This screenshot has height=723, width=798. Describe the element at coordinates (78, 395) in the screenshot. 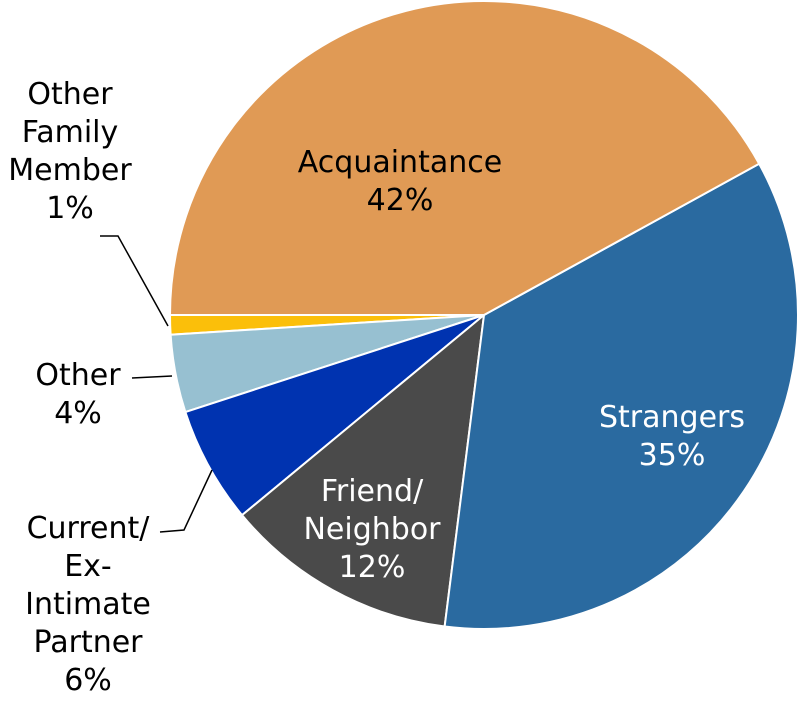

I see `slice-label: Other 4%` at that location.